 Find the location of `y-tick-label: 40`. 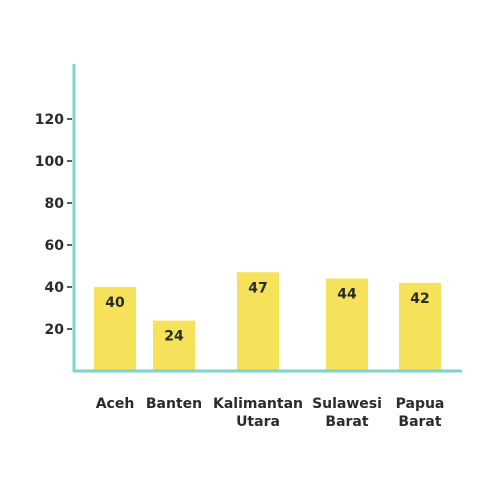

y-tick-label: 40 is located at coordinates (55, 288).